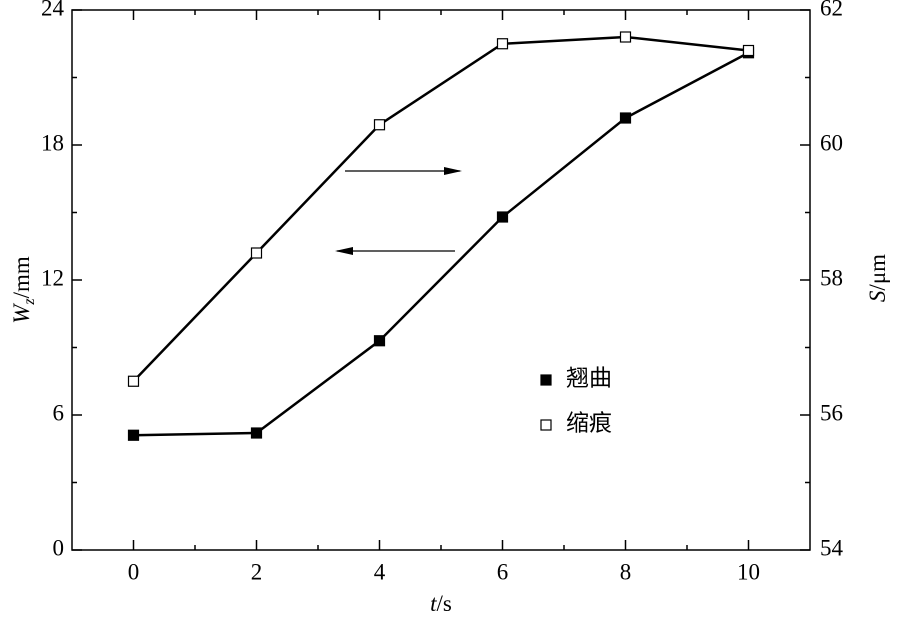  Describe the element at coordinates (748, 571) in the screenshot. I see `x-tick-label: 10` at that location.